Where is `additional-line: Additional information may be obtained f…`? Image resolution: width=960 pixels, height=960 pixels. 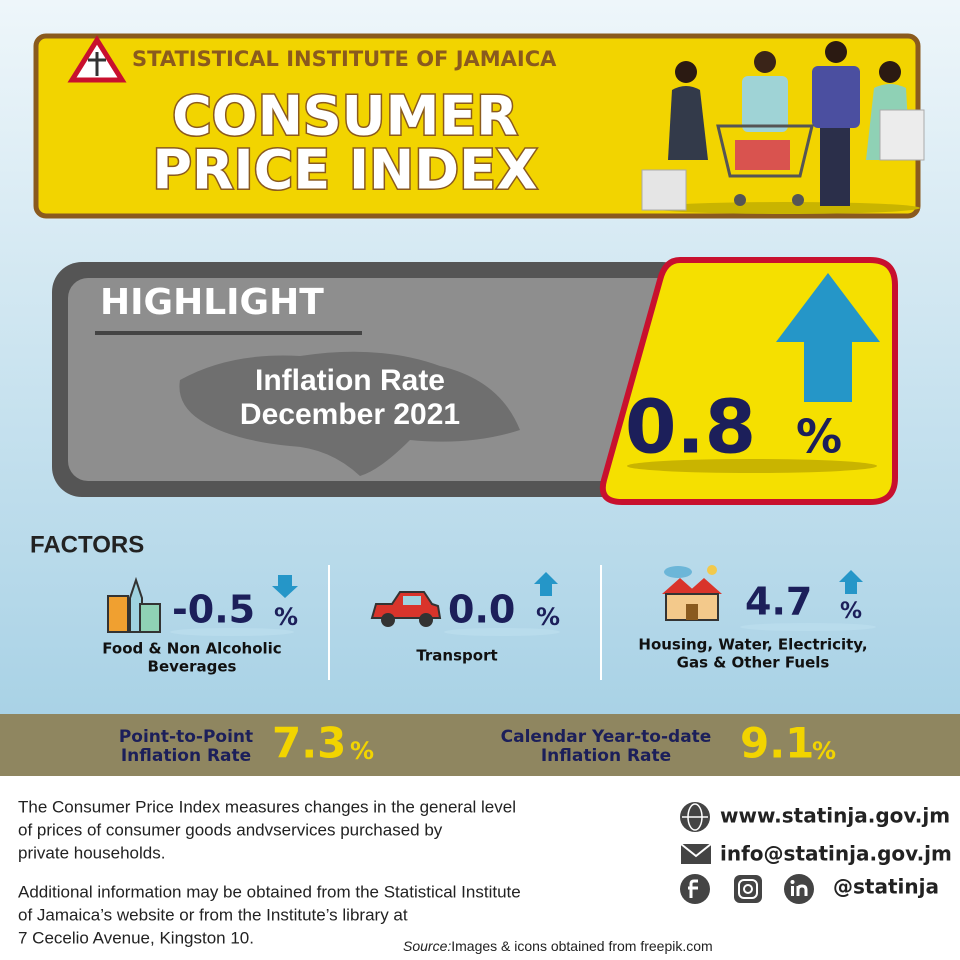 additional-line: Additional information may be obtained f… is located at coordinates (269, 891).